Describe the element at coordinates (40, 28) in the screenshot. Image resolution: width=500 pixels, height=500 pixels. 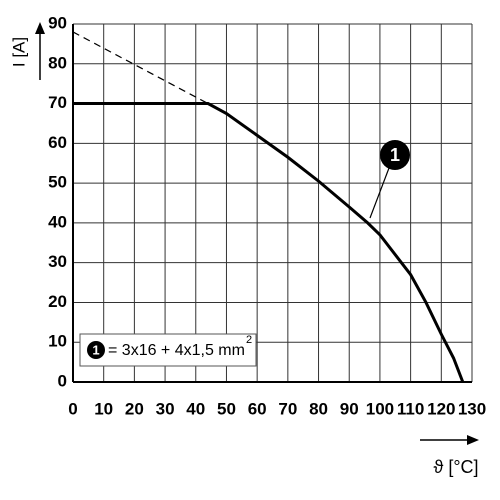
I see `y-axis-arrowhead` at that location.